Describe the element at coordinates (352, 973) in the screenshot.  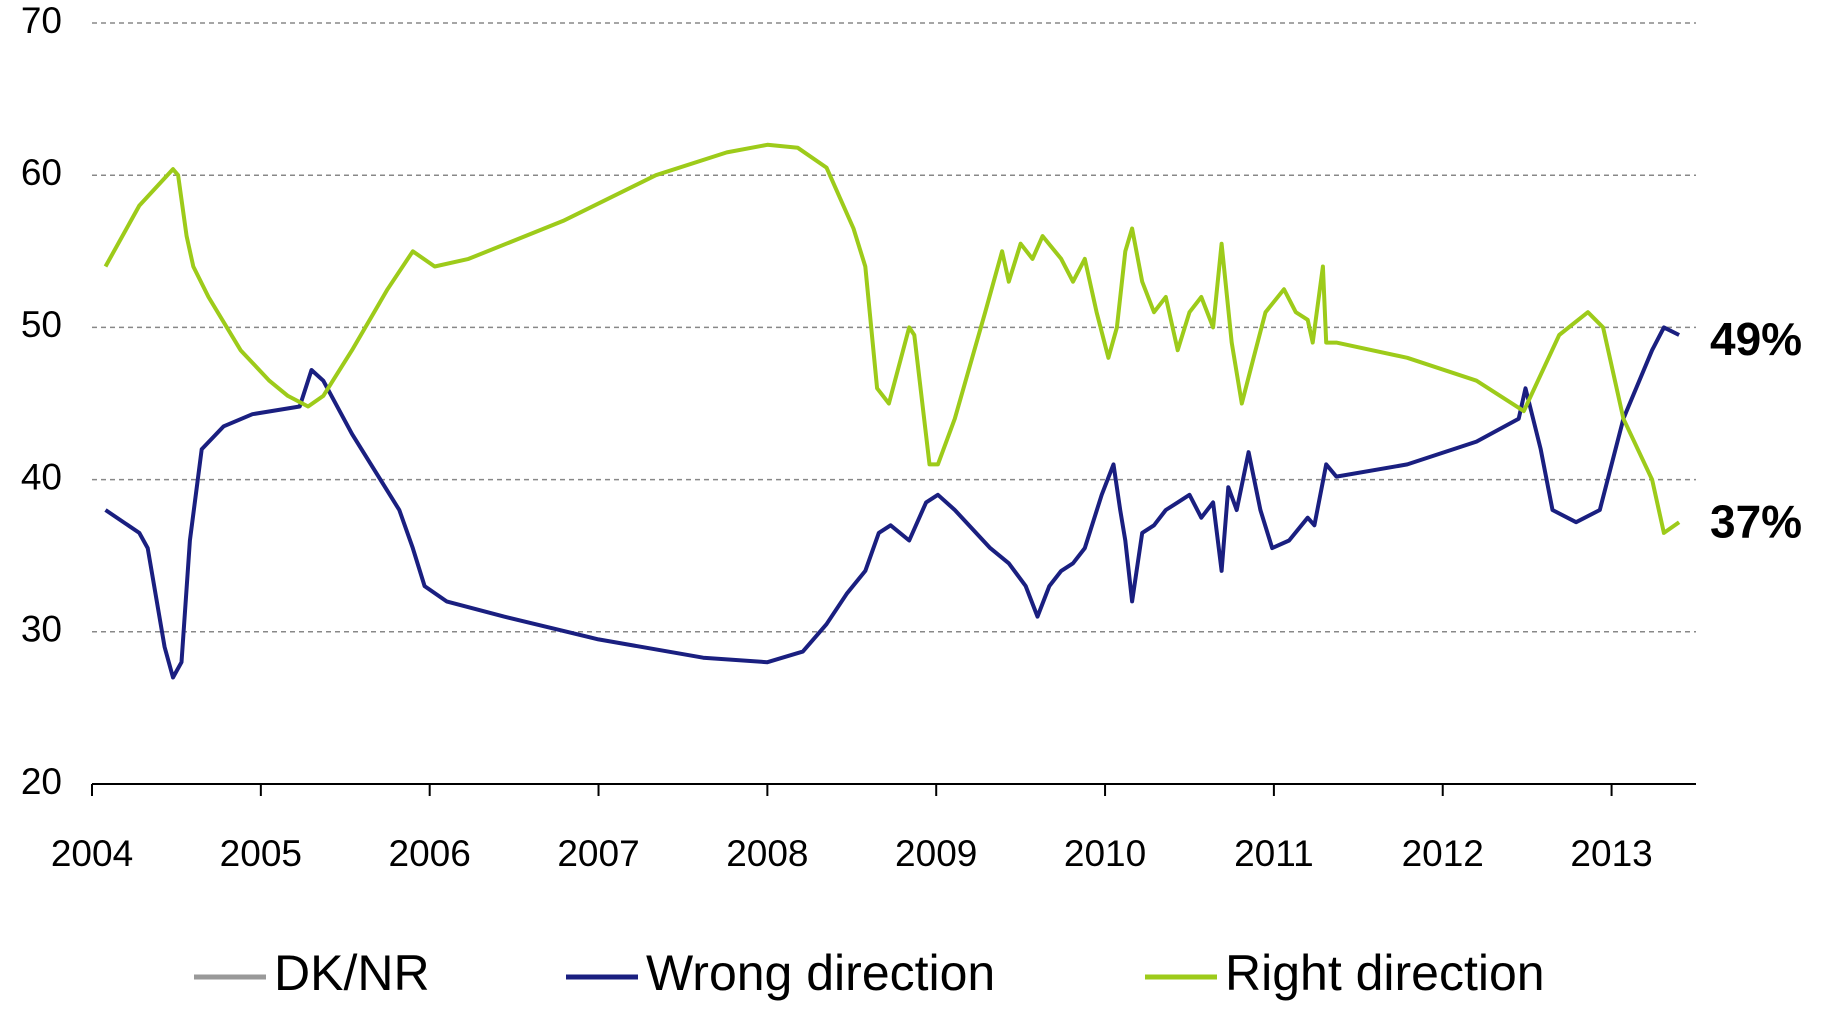
I see `legend-label: DK/NR` at that location.